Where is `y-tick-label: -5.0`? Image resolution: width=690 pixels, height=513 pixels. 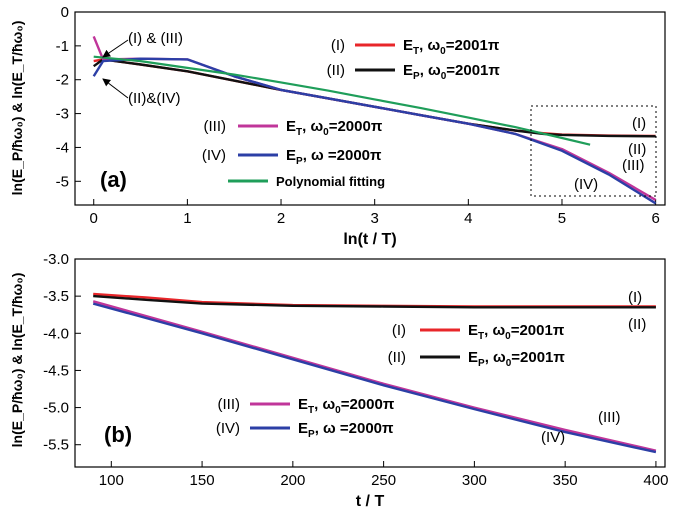 y-tick-label: -5.0 is located at coordinates (56, 408).